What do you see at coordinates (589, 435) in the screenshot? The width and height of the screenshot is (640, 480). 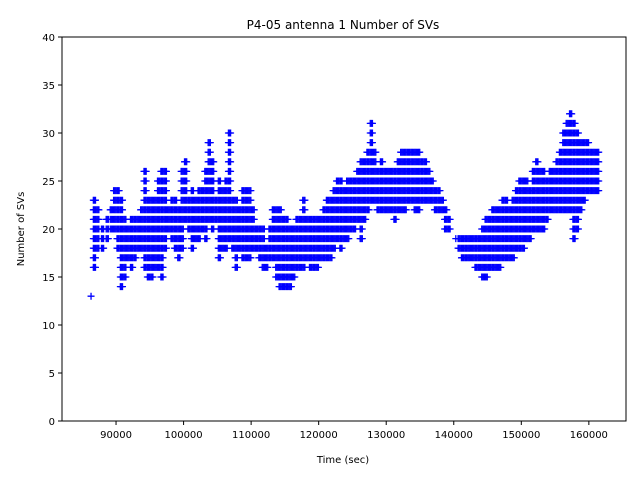 I see `x-tick-label: 160000` at bounding box center [589, 435].